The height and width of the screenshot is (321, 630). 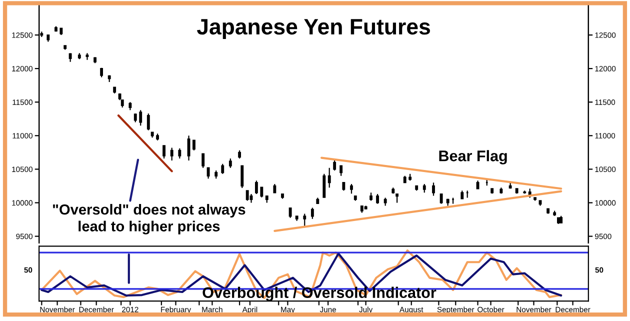 I want to click on annotation: Bear Flag, so click(x=473, y=157).